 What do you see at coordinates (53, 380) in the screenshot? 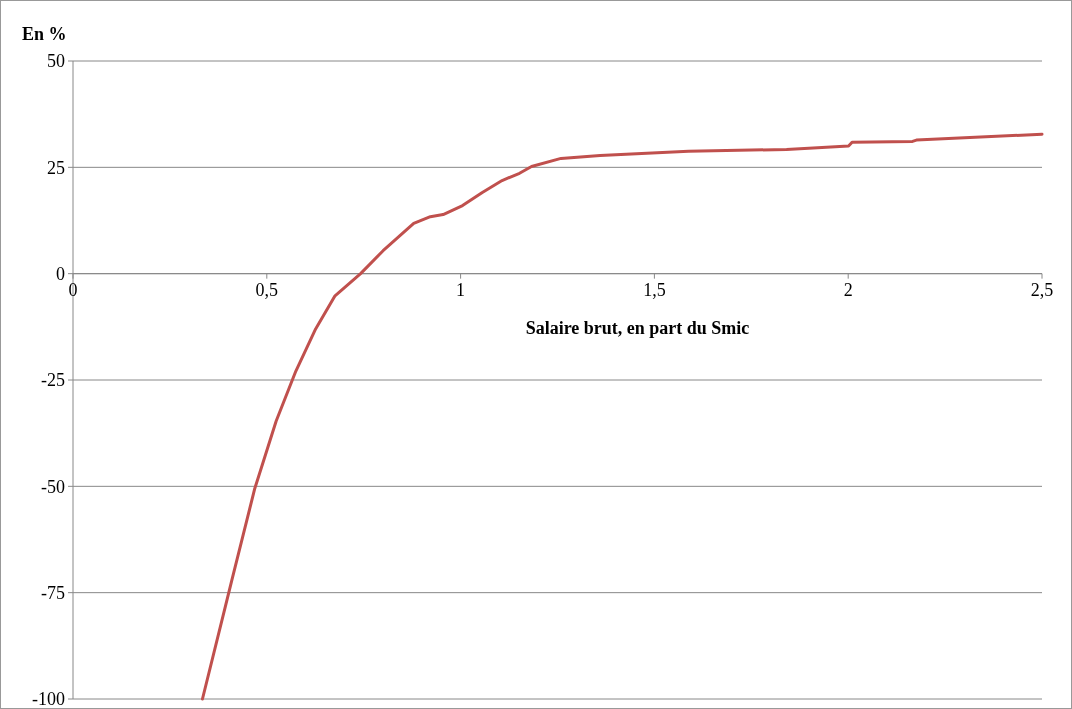
I see `y-tick-label: -25` at bounding box center [53, 380].